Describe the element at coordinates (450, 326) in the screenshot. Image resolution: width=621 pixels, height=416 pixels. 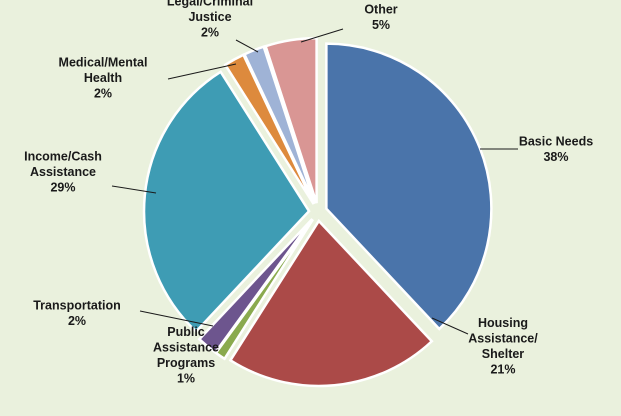
I see `leader-line-housing-assistance-shelter` at that location.